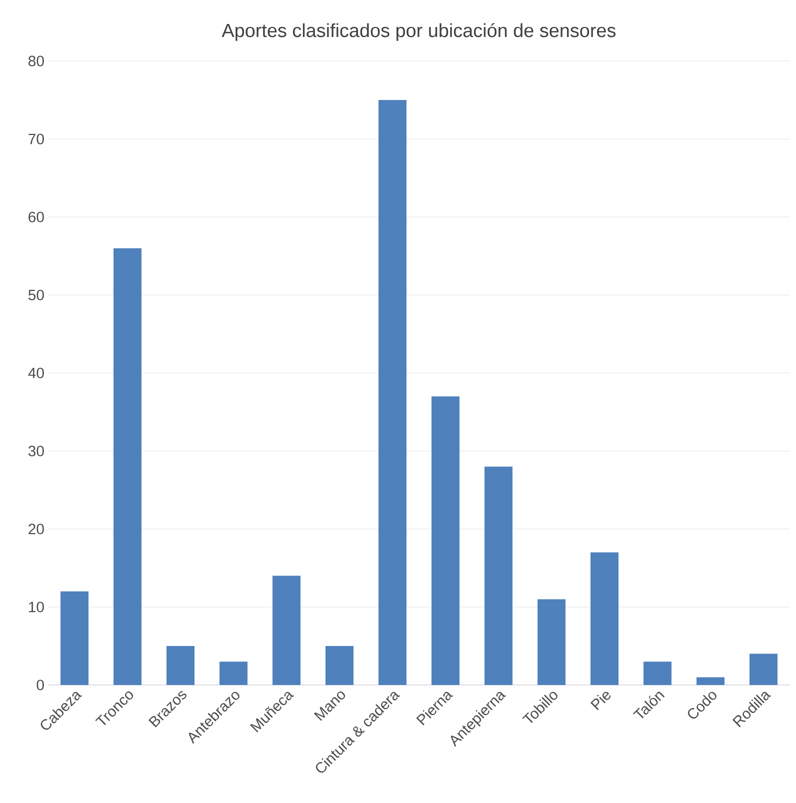 This screenshot has height=803, width=796. I want to click on y-tick-label: 70, so click(36, 139).